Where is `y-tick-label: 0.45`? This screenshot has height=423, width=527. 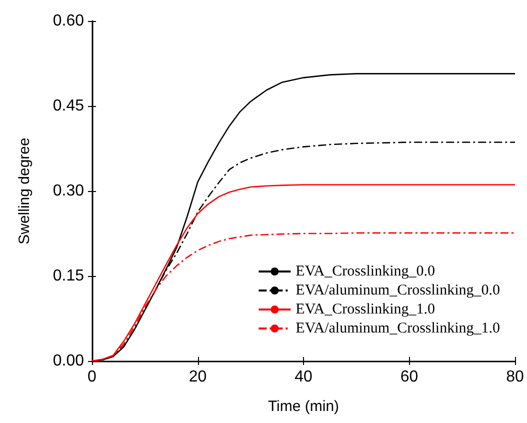 y-tick-label: 0.45 is located at coordinates (68, 106).